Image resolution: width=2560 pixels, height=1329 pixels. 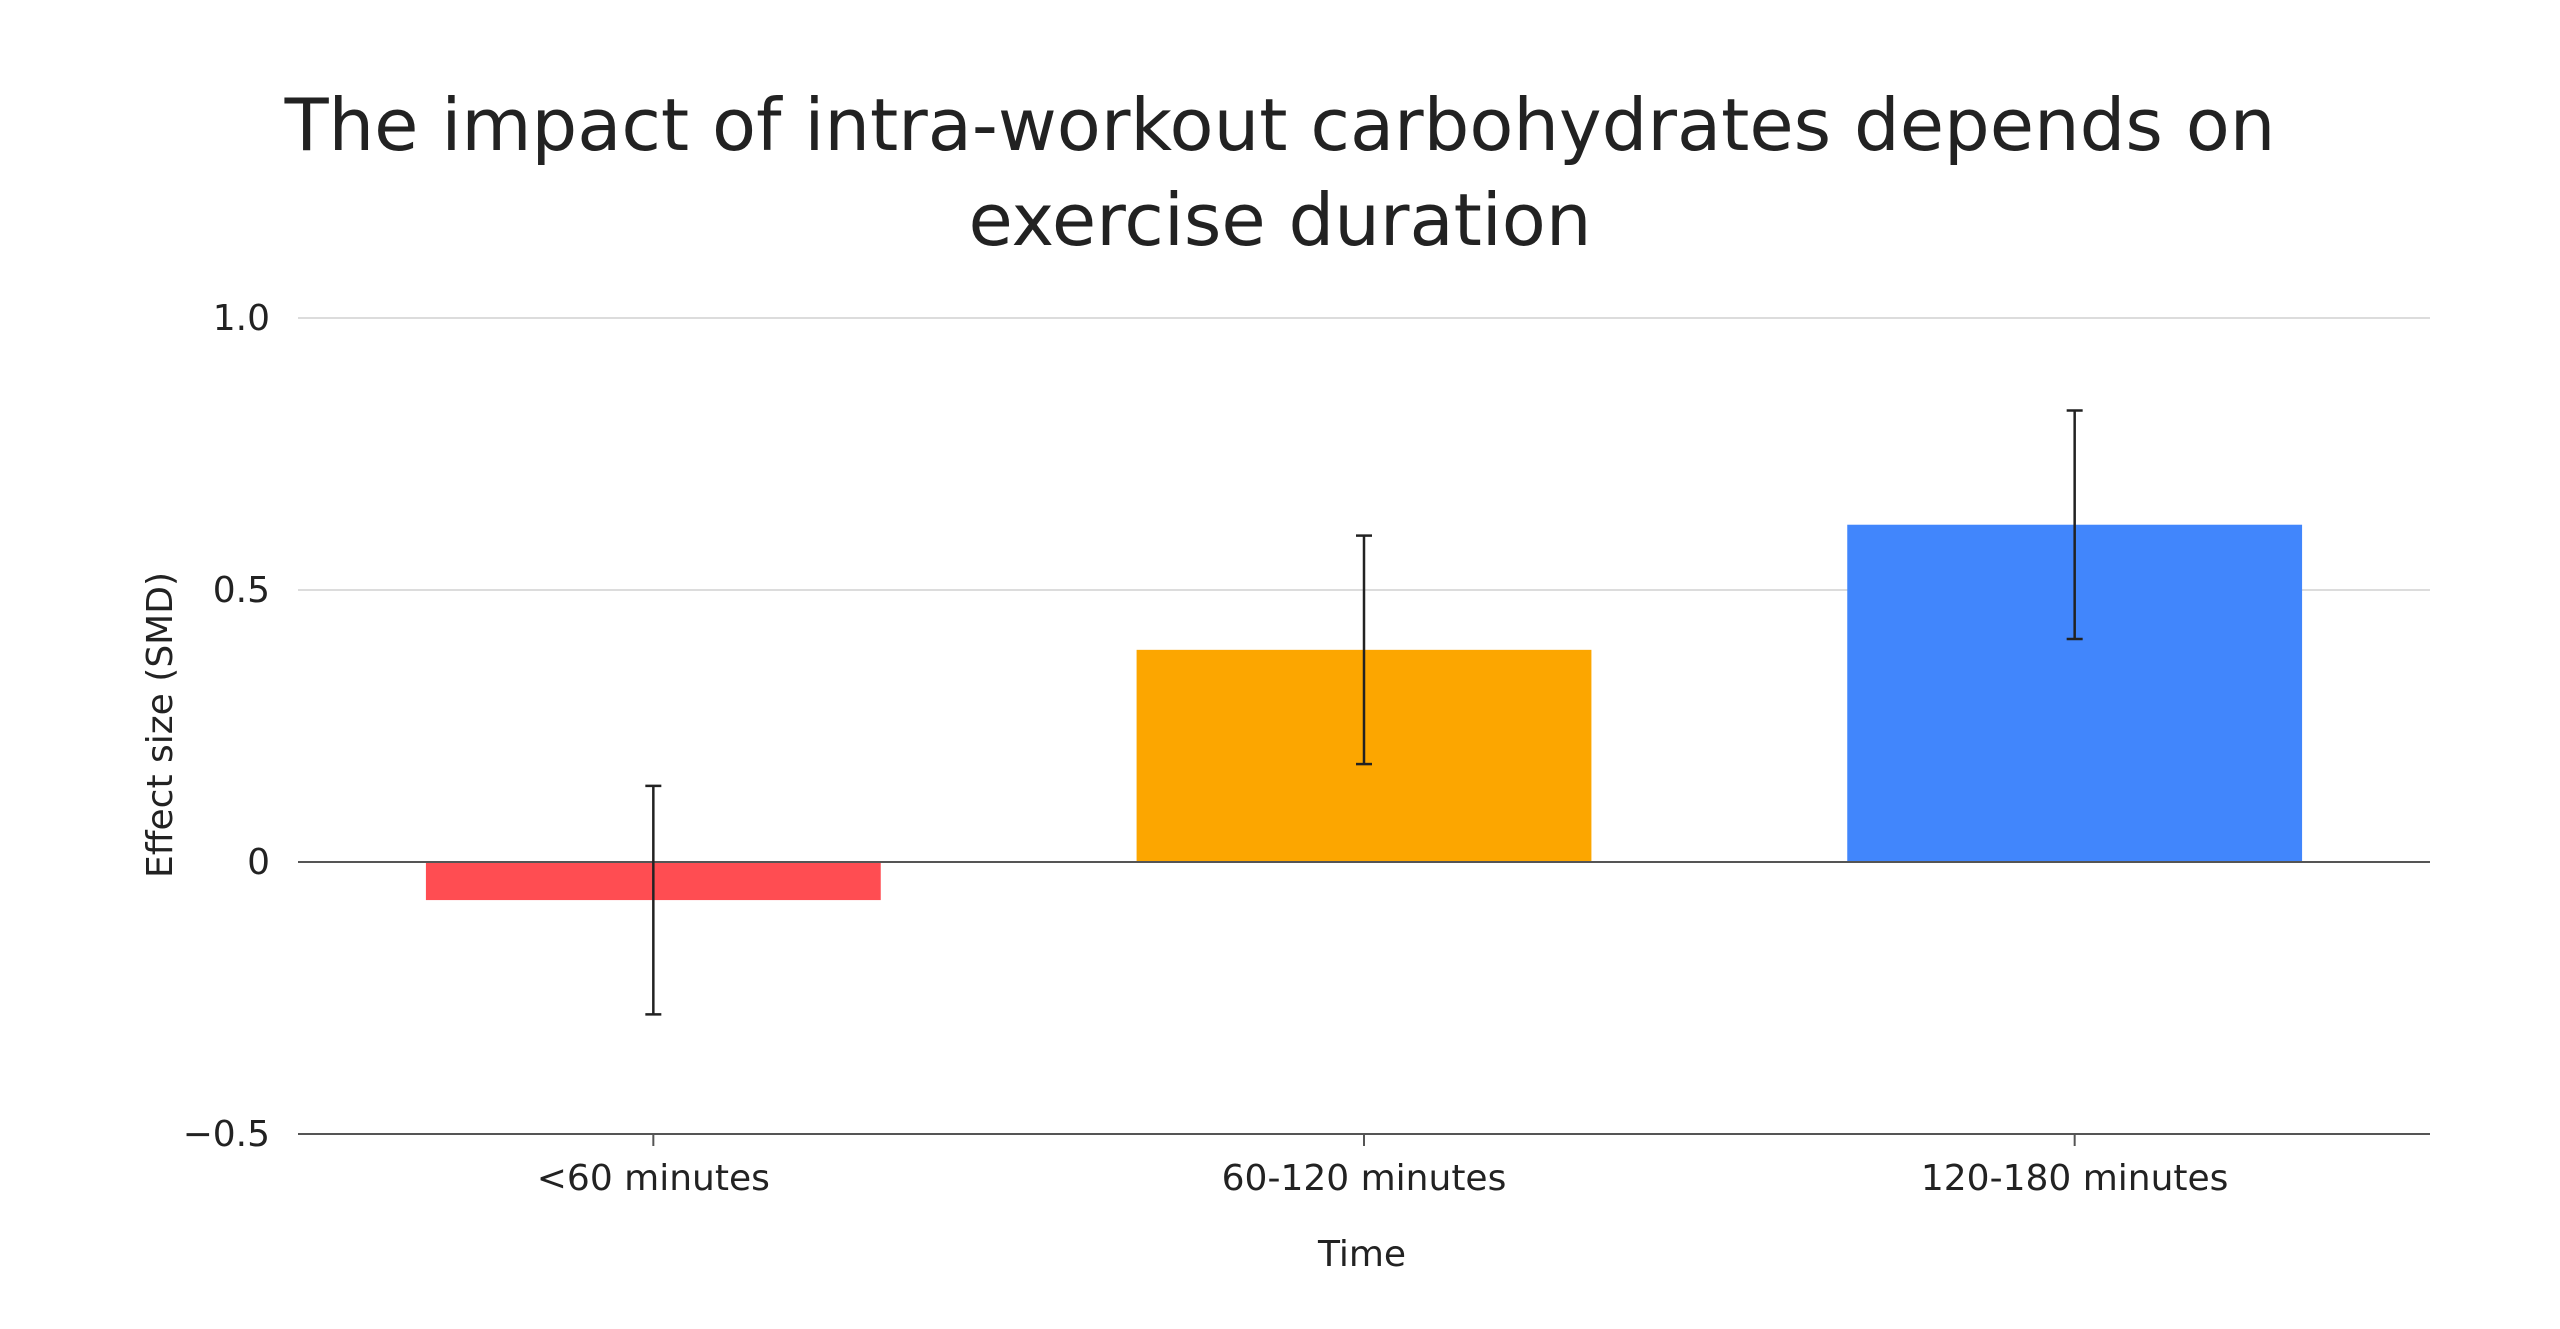 What do you see at coordinates (226, 1134) in the screenshot?
I see `y-tick-label: −0.5` at bounding box center [226, 1134].